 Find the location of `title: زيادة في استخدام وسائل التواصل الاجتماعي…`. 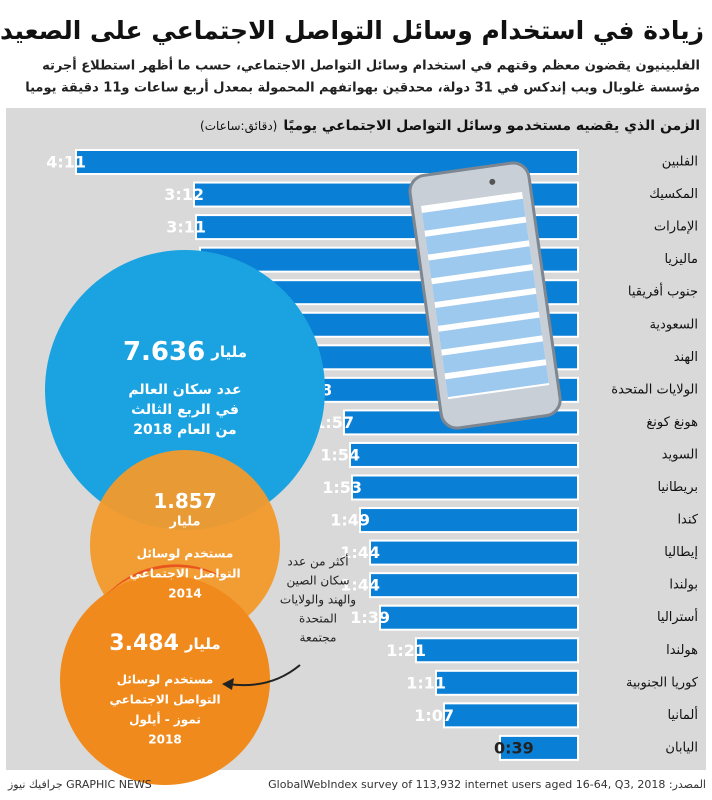

title: زيادة في استخدام وسائل التواصل الاجتماعي… is located at coordinates (352, 31).